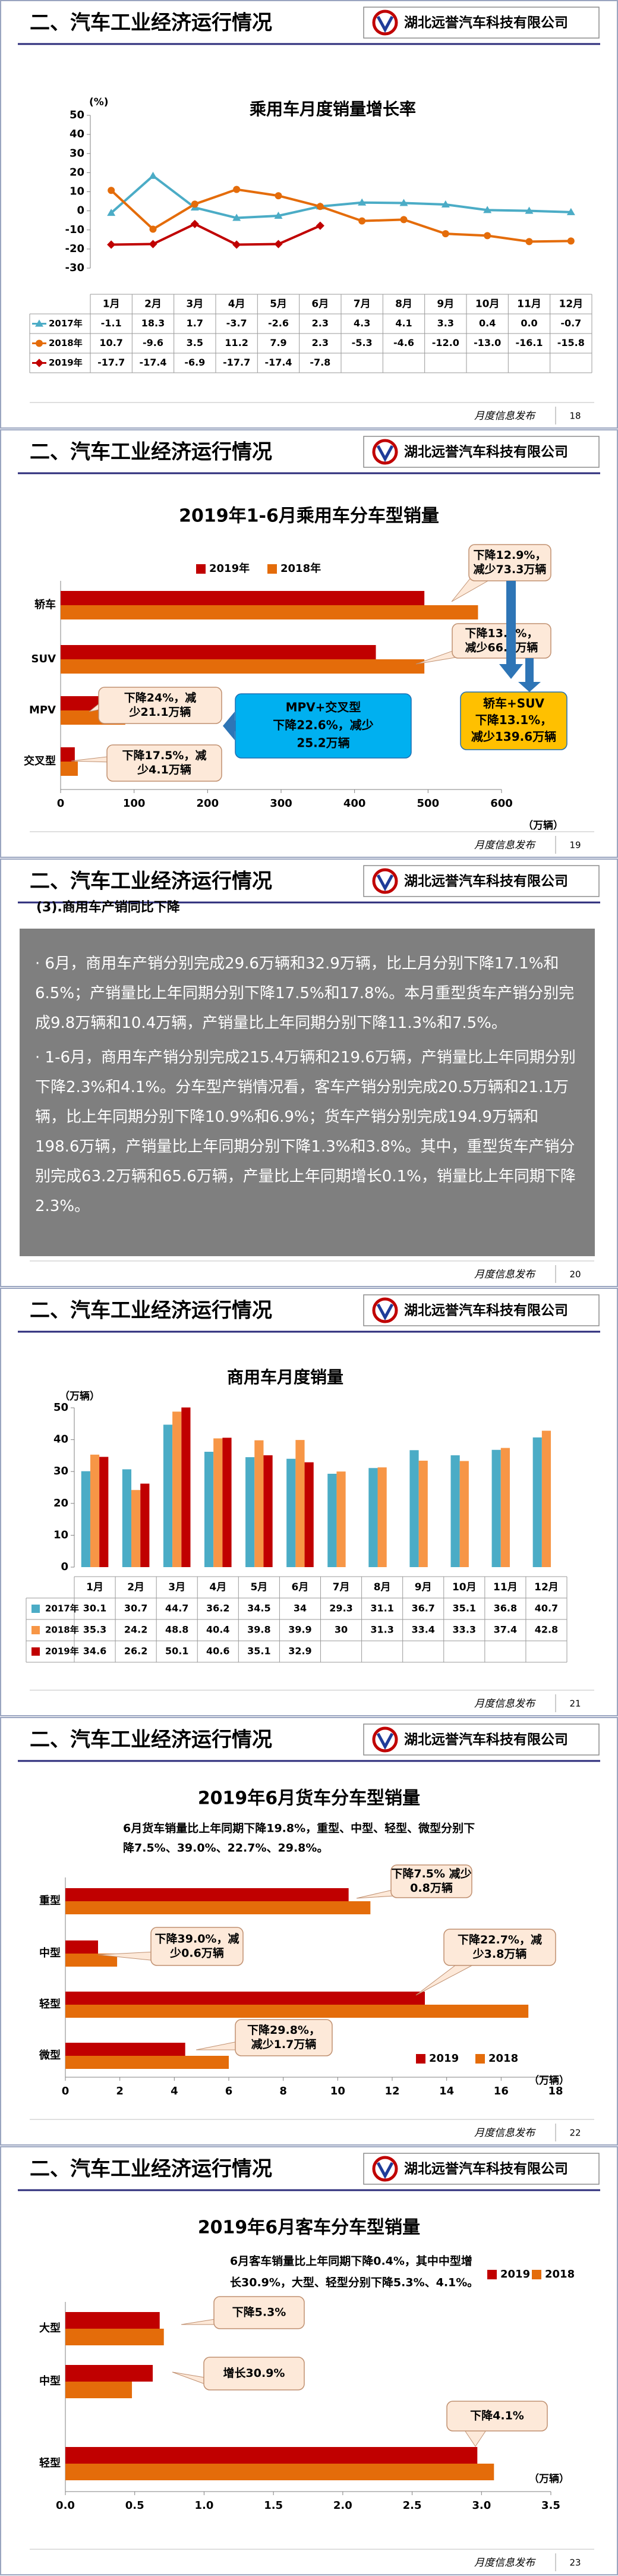  What do you see at coordinates (111, 323) in the screenshot?
I see `data-label: -1.1` at bounding box center [111, 323].